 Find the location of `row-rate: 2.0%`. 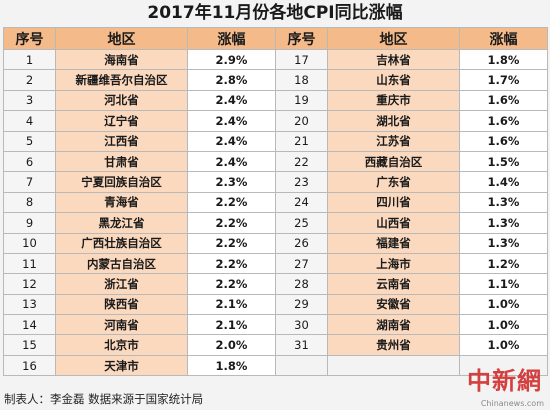

row-rate: 2.0% is located at coordinates (231, 345).